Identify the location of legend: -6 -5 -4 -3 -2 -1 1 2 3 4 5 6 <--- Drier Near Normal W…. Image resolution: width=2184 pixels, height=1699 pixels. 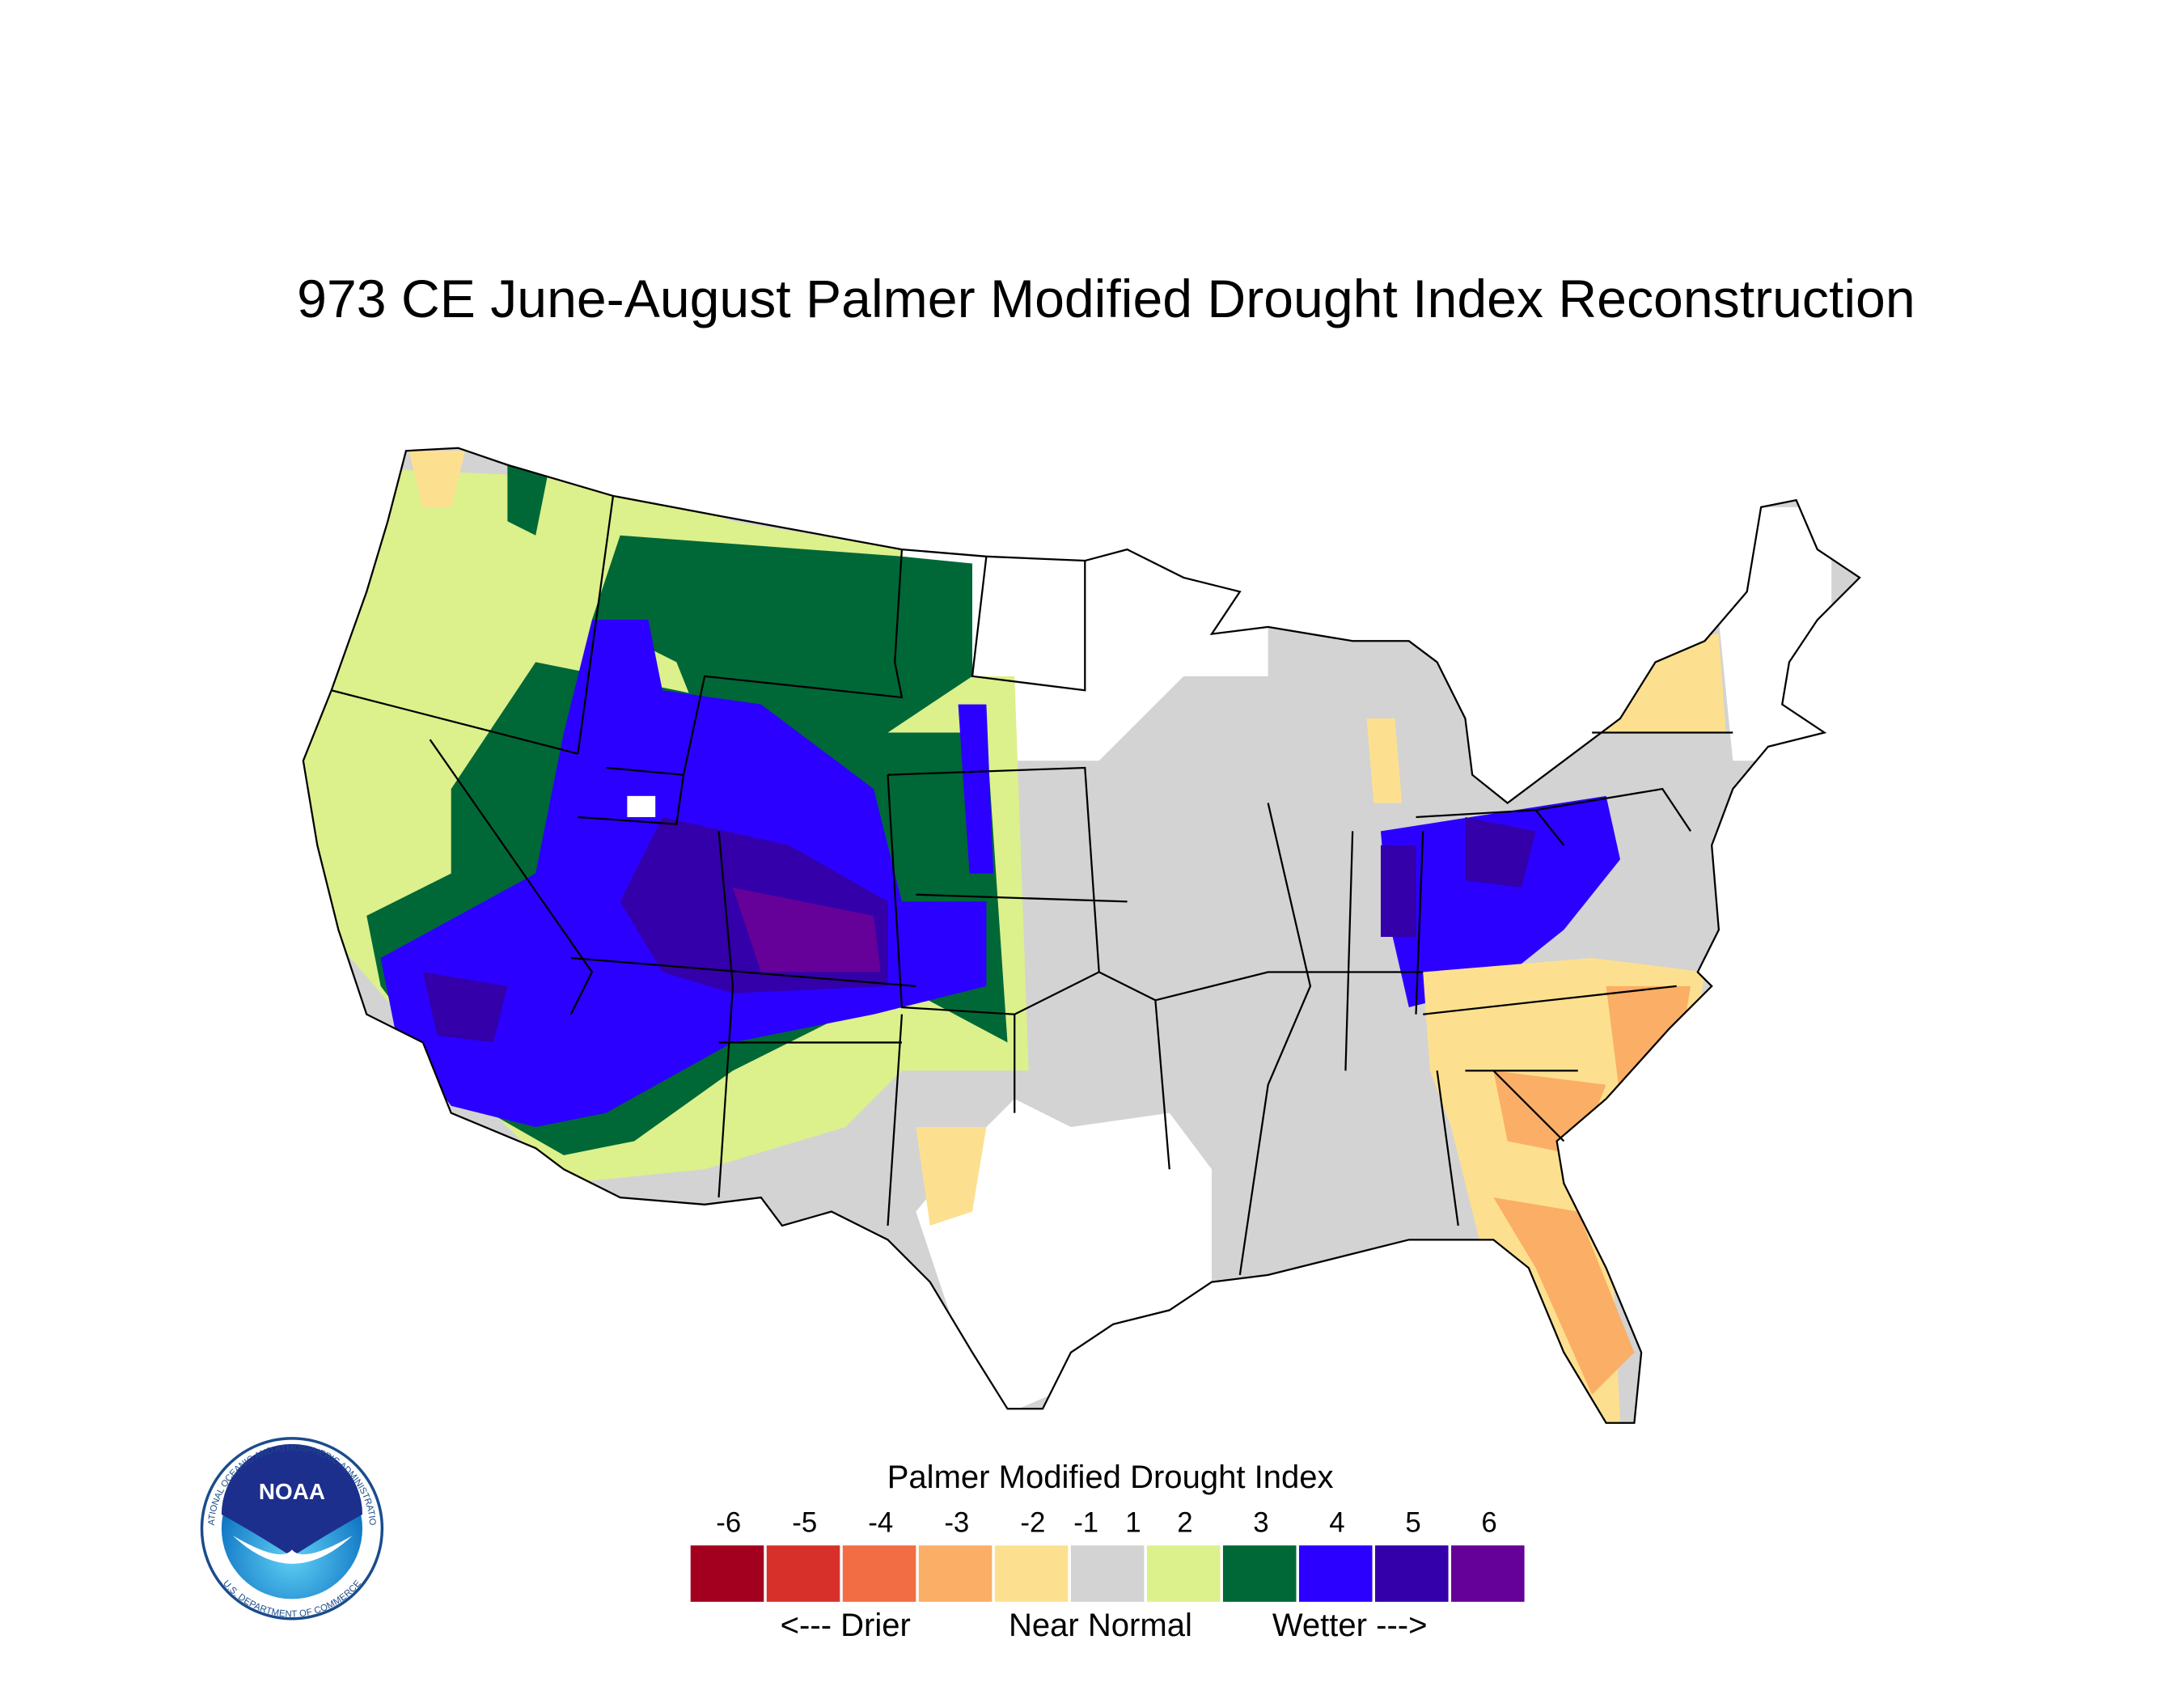
(1107, 1574).